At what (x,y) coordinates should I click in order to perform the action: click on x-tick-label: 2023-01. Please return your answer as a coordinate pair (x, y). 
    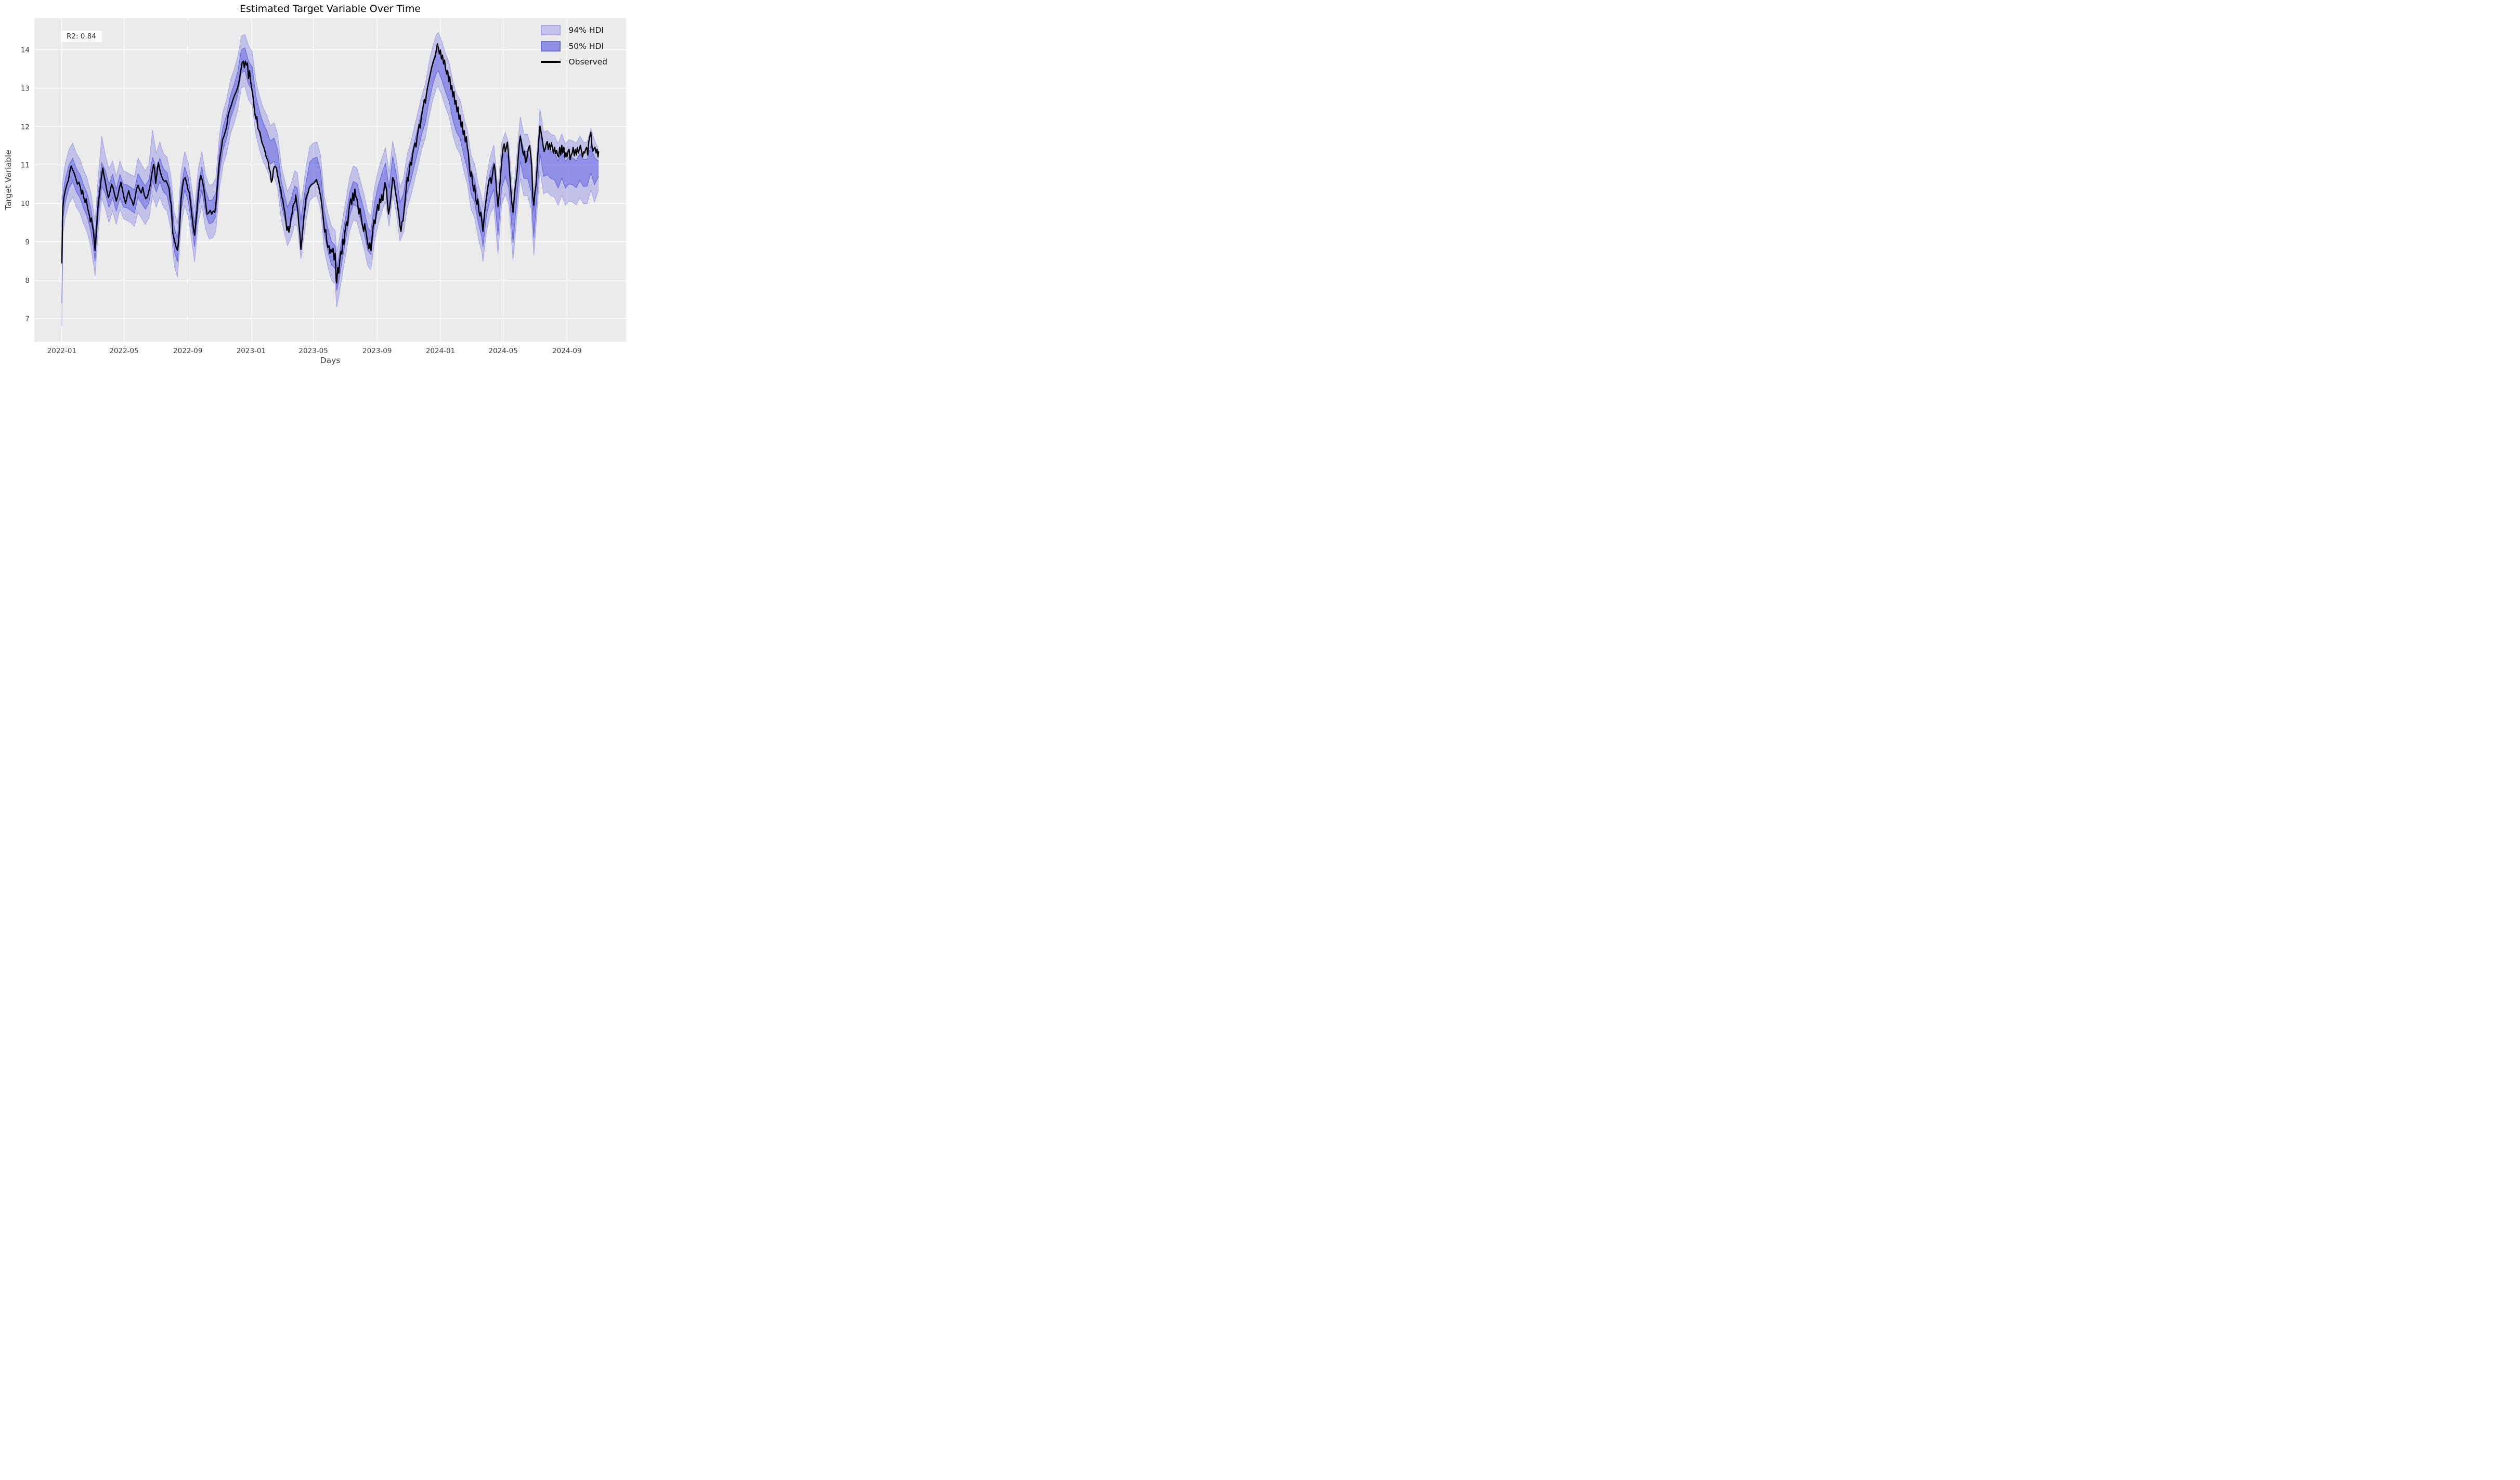
    Looking at the image, I should click on (251, 351).